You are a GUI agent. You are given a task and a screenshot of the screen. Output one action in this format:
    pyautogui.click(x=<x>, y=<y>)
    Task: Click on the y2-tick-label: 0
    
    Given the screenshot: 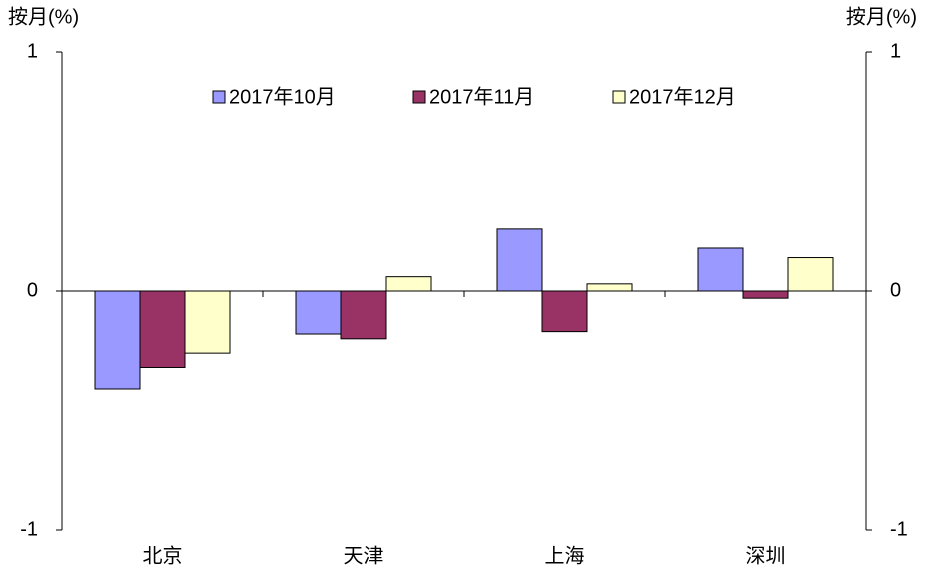 What is the action you would take?
    pyautogui.click(x=895, y=290)
    